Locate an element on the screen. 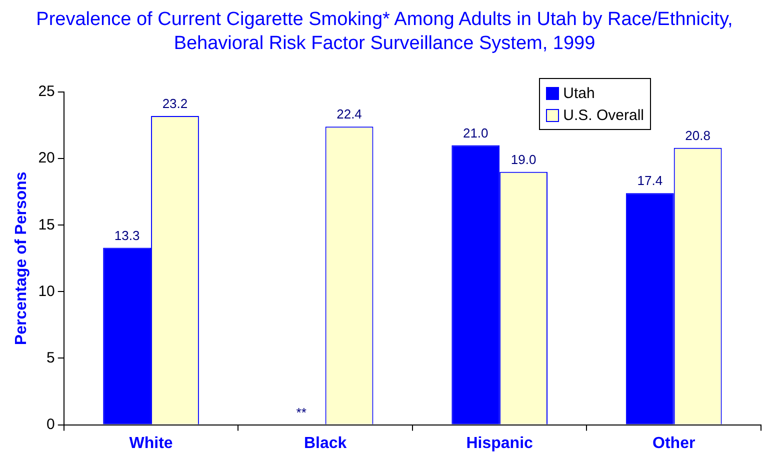  y-tick-label: 25 is located at coordinates (46, 91).